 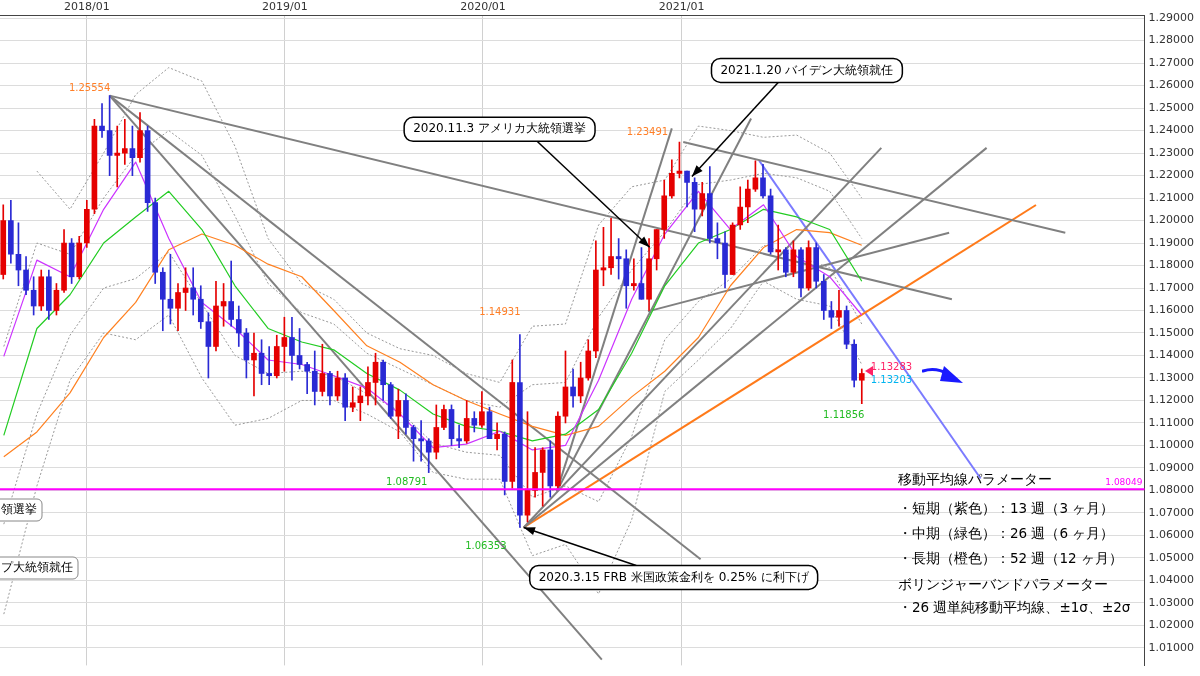 What do you see at coordinates (1171, 647) in the screenshot?
I see `y-tick-label: 1.01000` at bounding box center [1171, 647].